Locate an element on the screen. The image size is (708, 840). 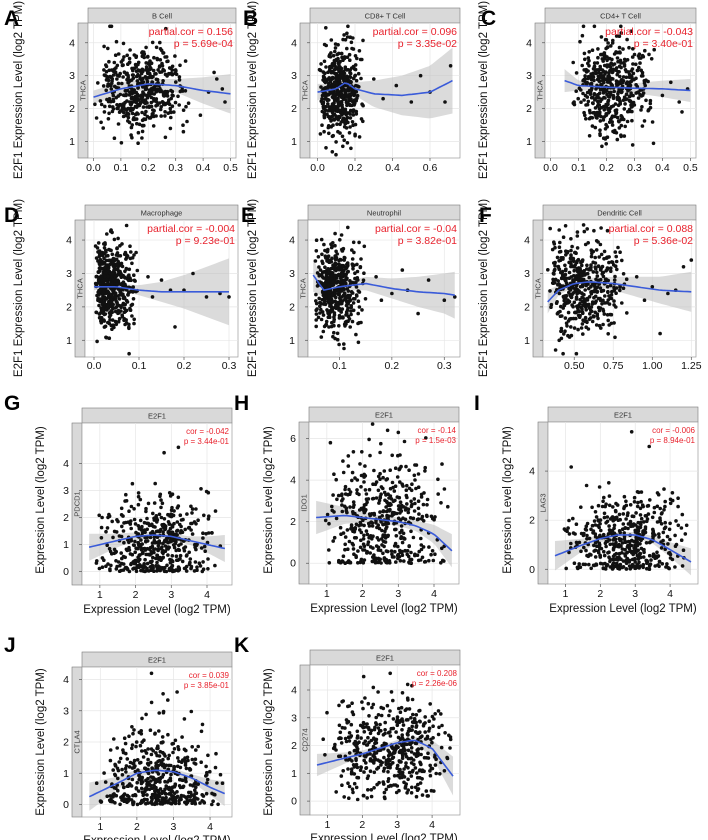
stat-correlation: cor = -0.14 is located at coordinates (437, 430).